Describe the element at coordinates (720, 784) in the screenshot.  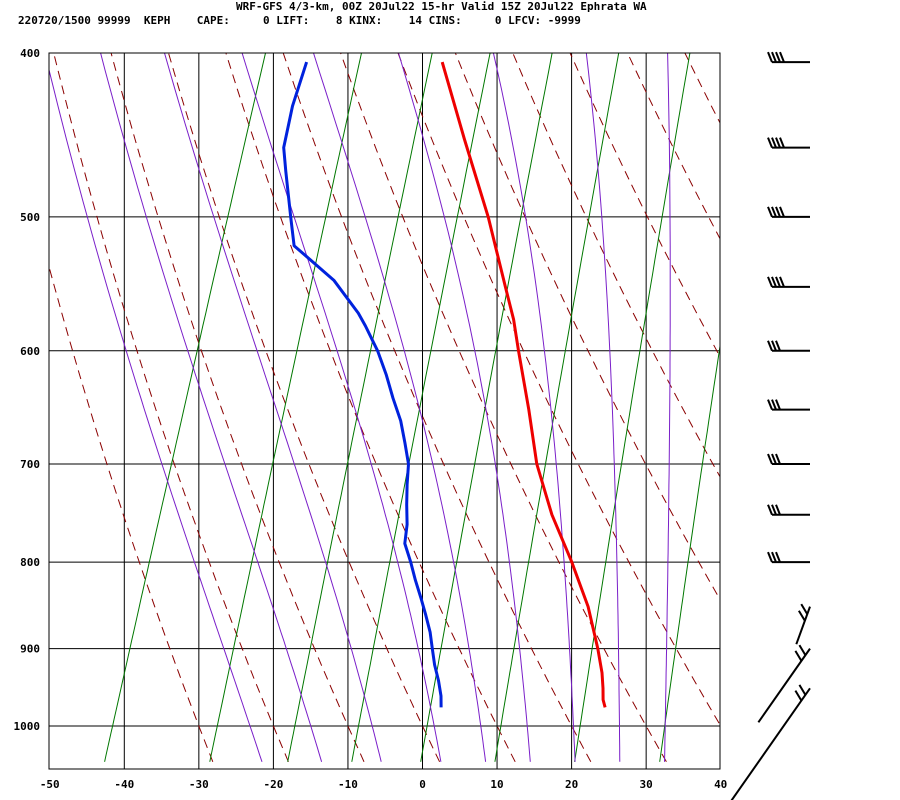
I see `x-tick-label: 40` at that location.